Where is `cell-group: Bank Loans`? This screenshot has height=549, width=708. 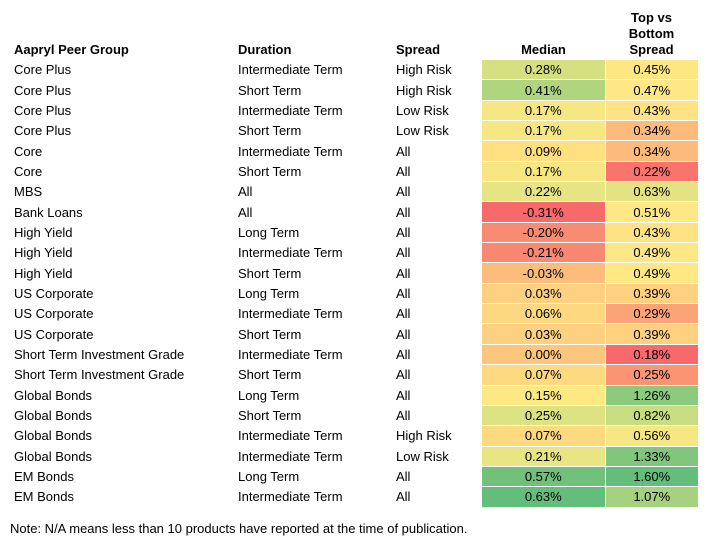 cell-group: Bank Loans is located at coordinates (48, 212).